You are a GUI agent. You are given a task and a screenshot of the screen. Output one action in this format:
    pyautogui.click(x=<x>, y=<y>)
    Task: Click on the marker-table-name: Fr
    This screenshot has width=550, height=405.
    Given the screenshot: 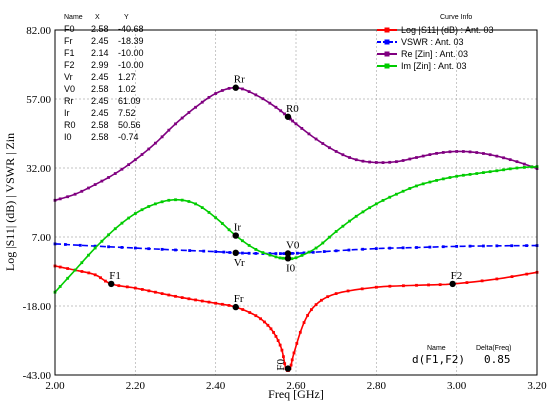 What is the action you would take?
    pyautogui.click(x=68, y=41)
    